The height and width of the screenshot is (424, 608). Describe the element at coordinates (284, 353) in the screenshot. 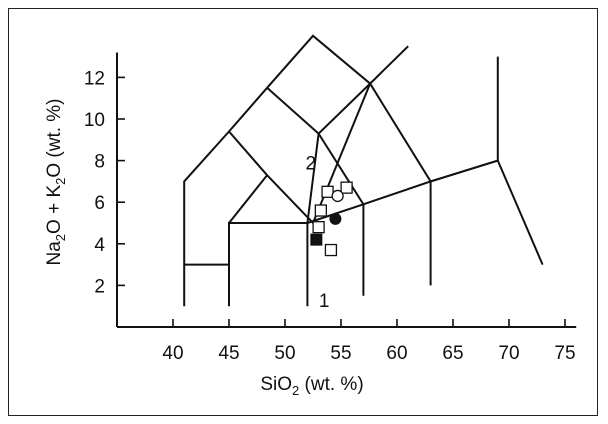

I see `x-tick-label: 50` at that location.